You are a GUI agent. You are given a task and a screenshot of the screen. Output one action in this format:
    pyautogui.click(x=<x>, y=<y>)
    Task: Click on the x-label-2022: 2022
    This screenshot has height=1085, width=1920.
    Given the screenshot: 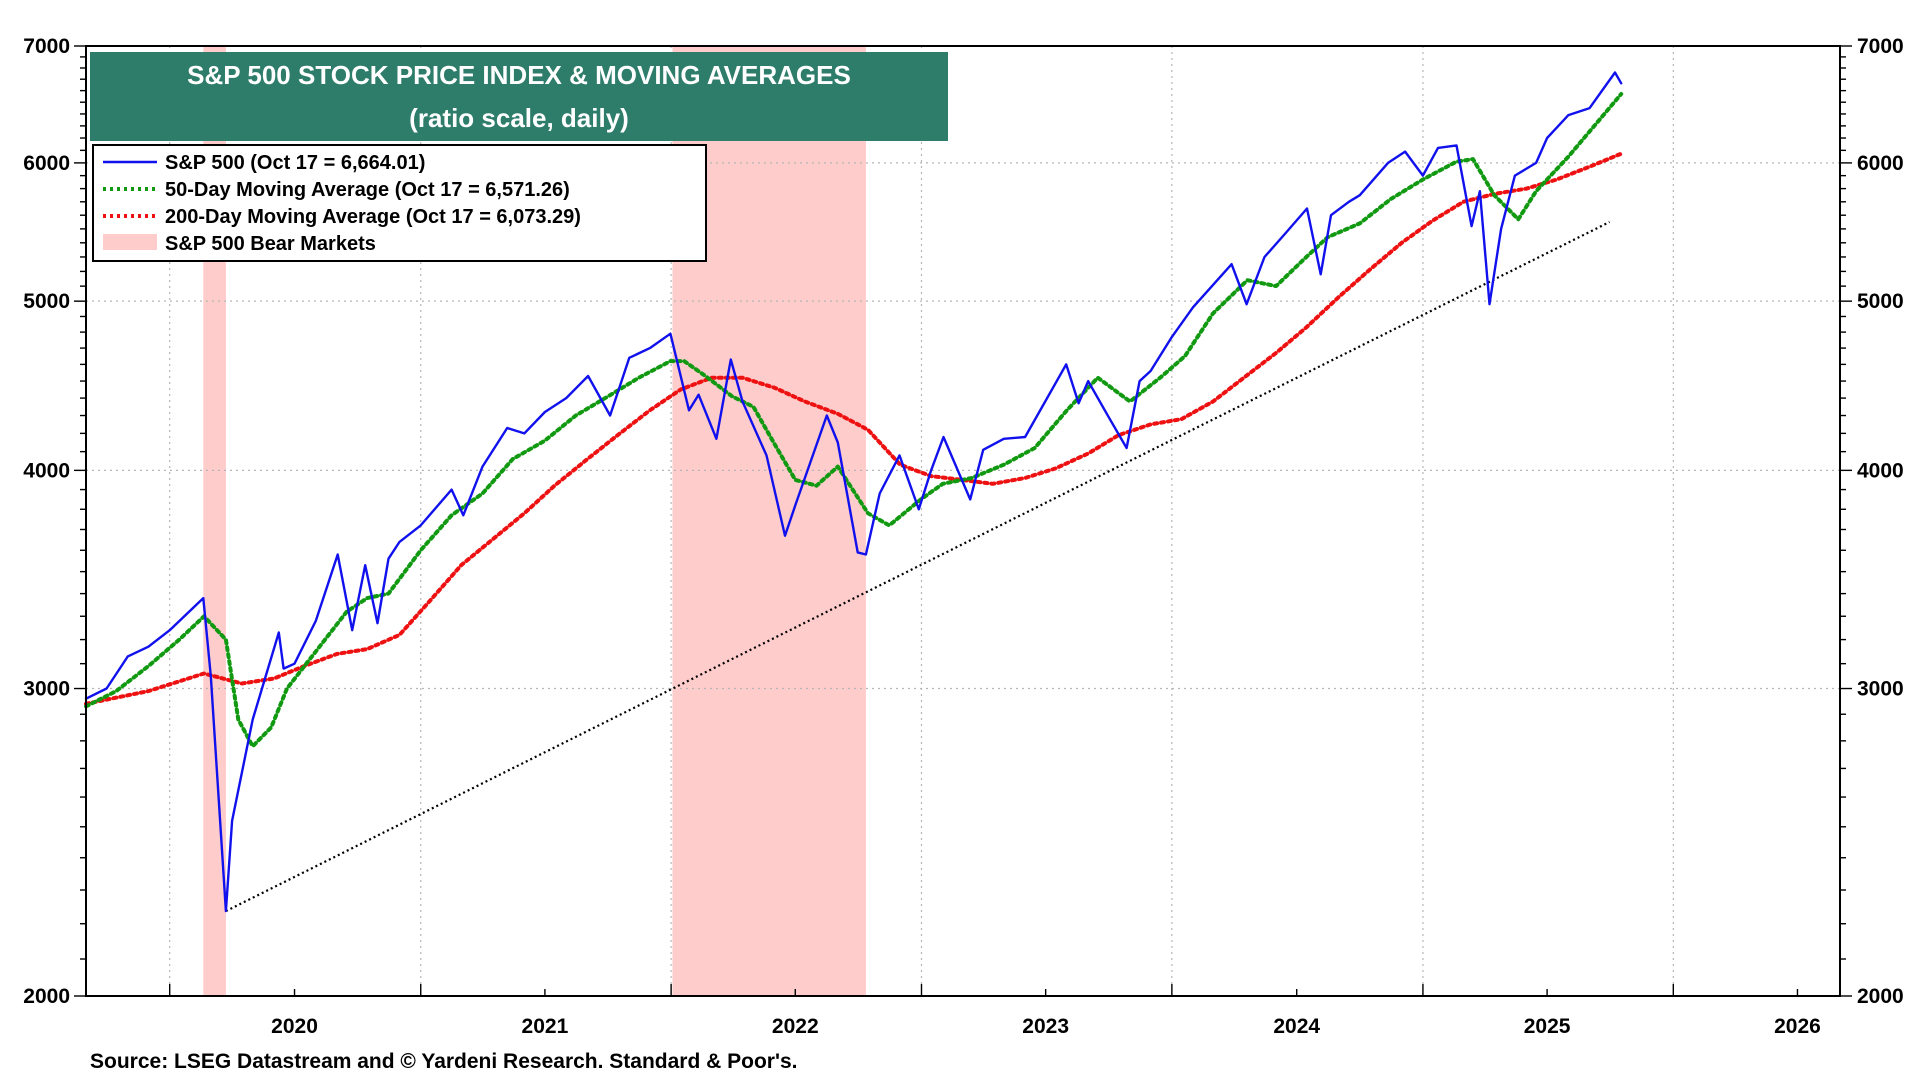 What is the action you would take?
    pyautogui.click(x=795, y=1026)
    